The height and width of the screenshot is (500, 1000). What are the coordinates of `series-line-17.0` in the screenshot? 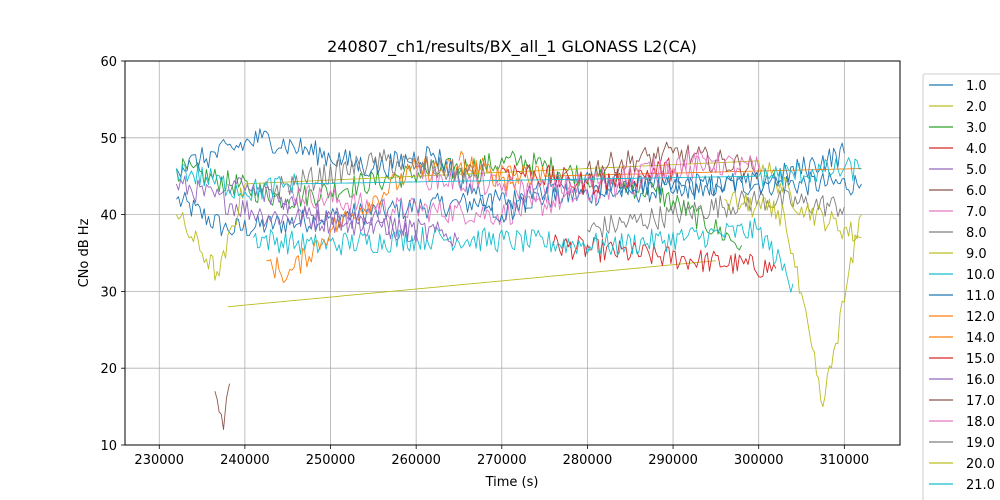 It's located at (673, 160).